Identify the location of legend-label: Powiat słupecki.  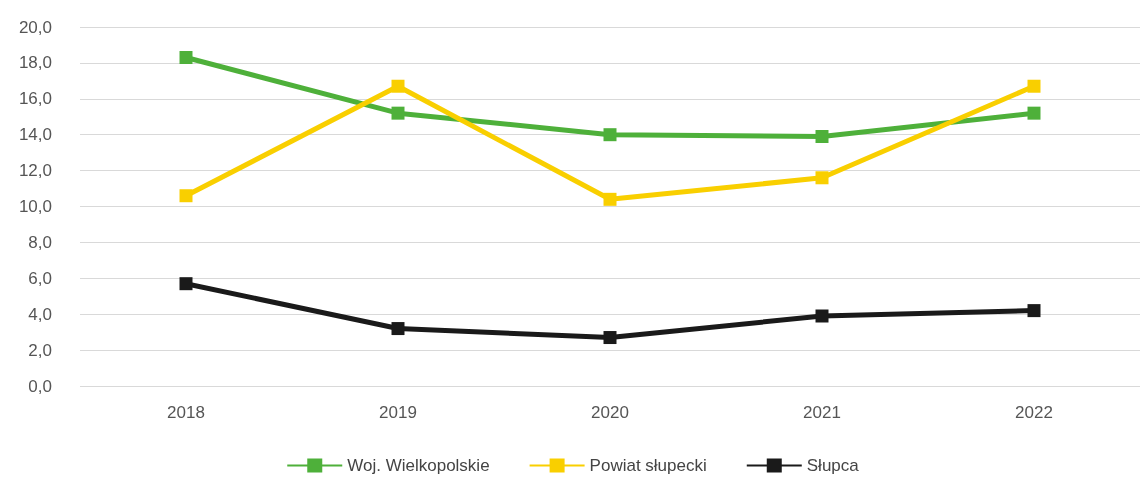
(648, 465).